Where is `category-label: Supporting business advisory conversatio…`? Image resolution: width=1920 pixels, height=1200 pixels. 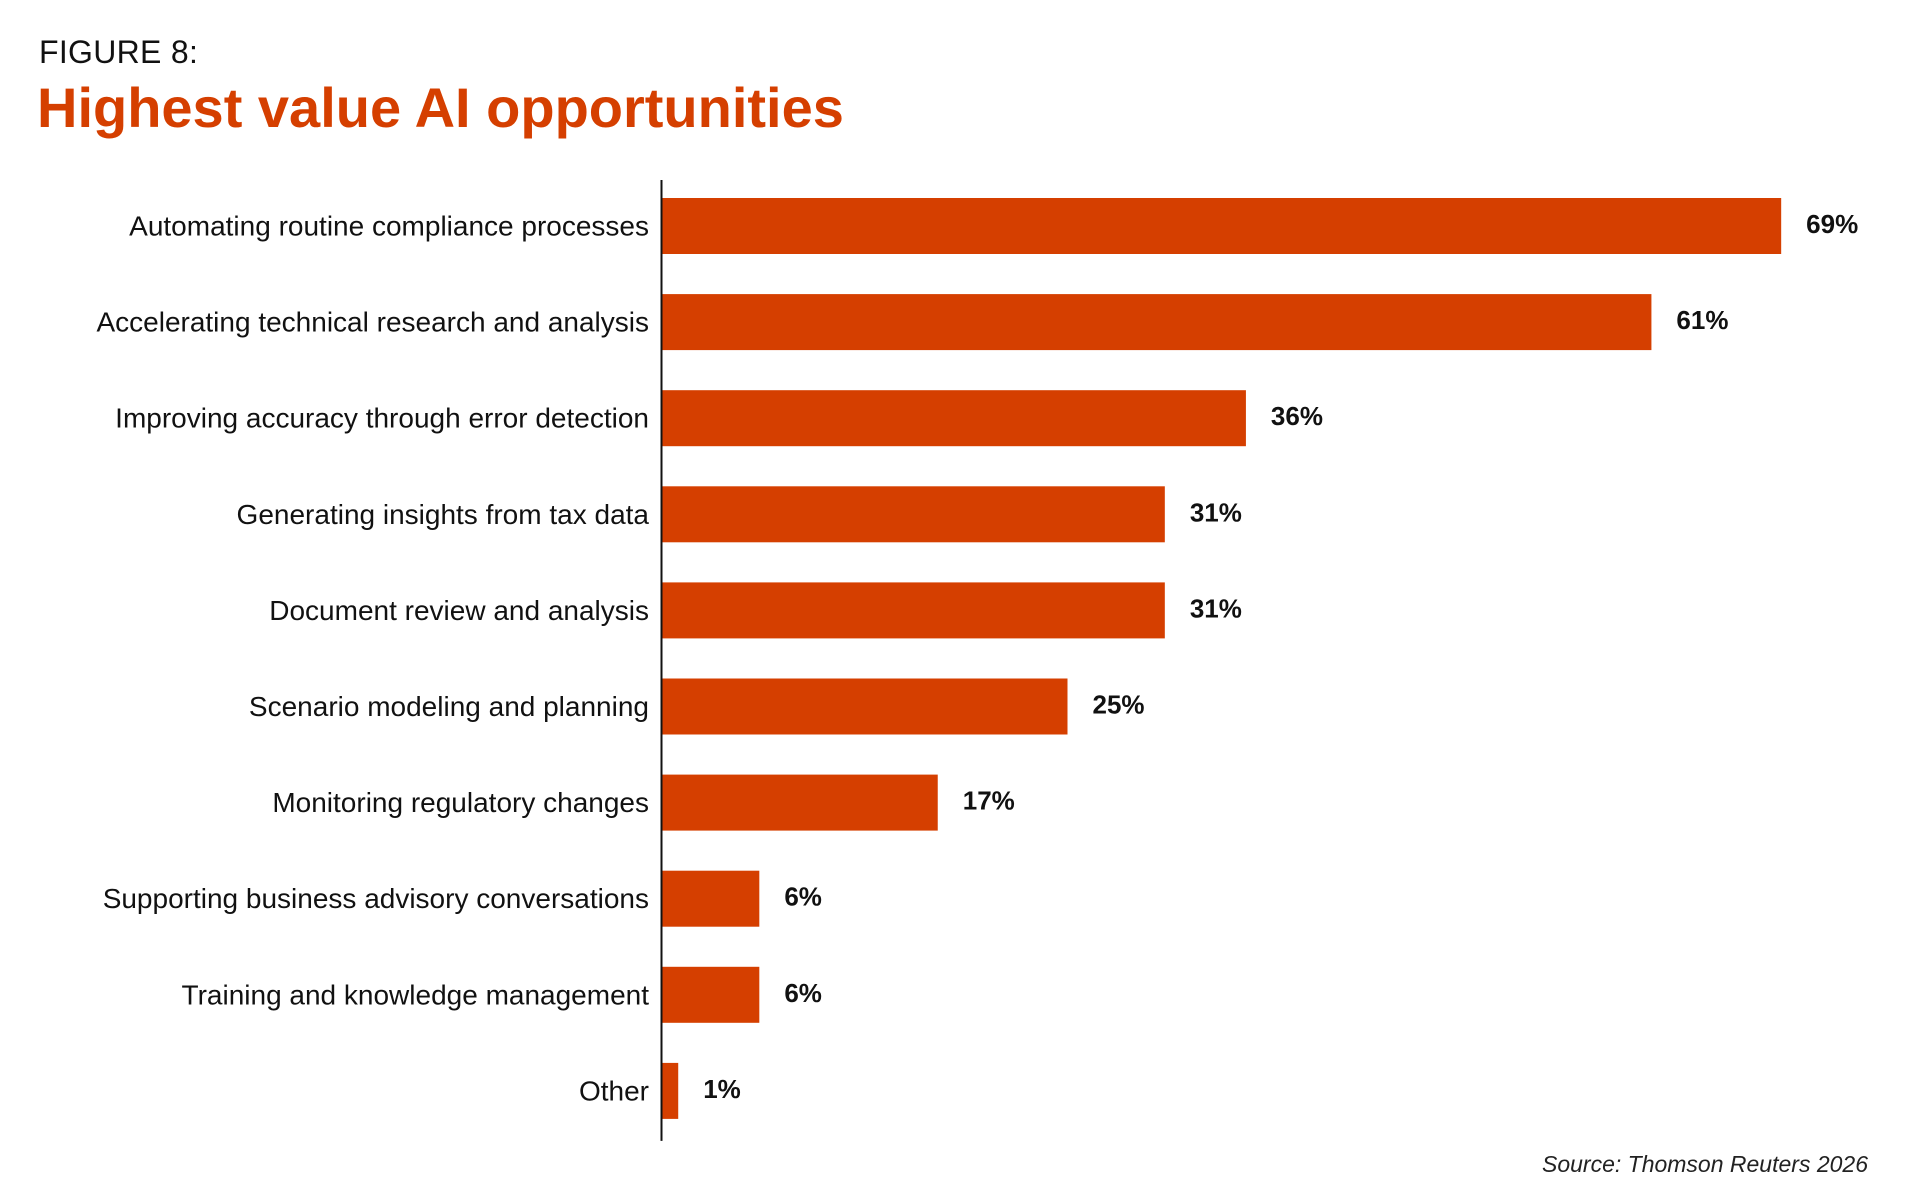 category-label: Supporting business advisory conversatio… is located at coordinates (376, 898).